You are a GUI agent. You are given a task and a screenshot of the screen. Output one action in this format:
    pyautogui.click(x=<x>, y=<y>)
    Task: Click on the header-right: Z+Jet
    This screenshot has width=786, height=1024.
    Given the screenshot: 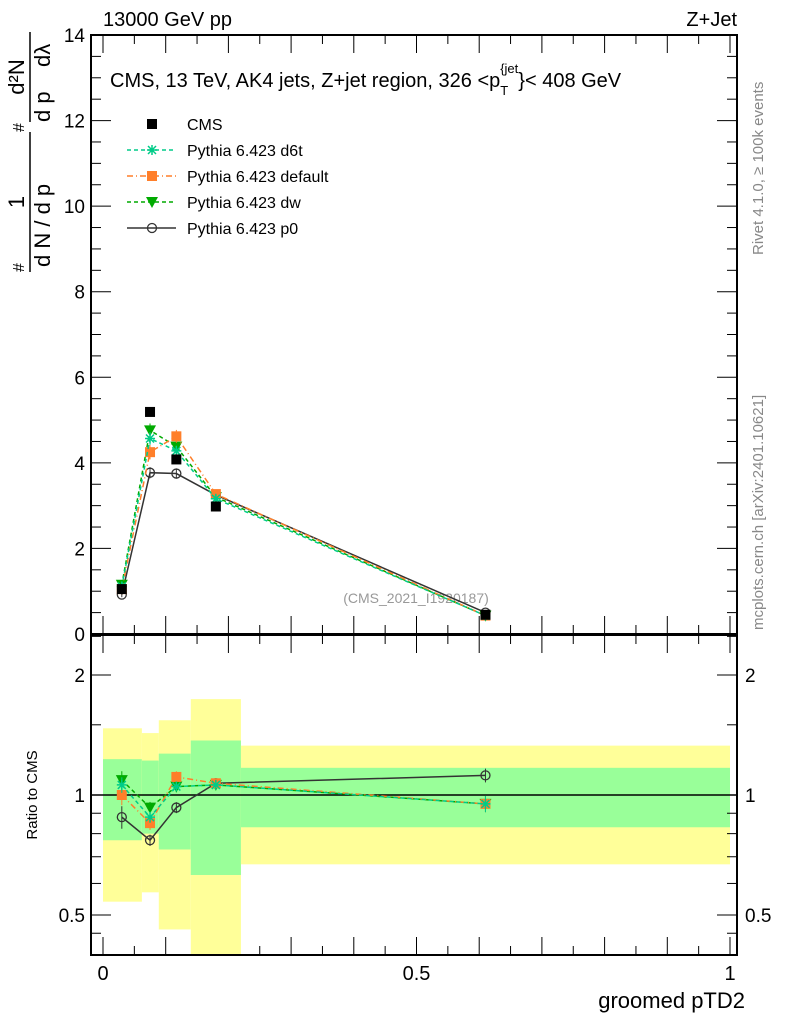 What is the action you would take?
    pyautogui.click(x=711, y=20)
    